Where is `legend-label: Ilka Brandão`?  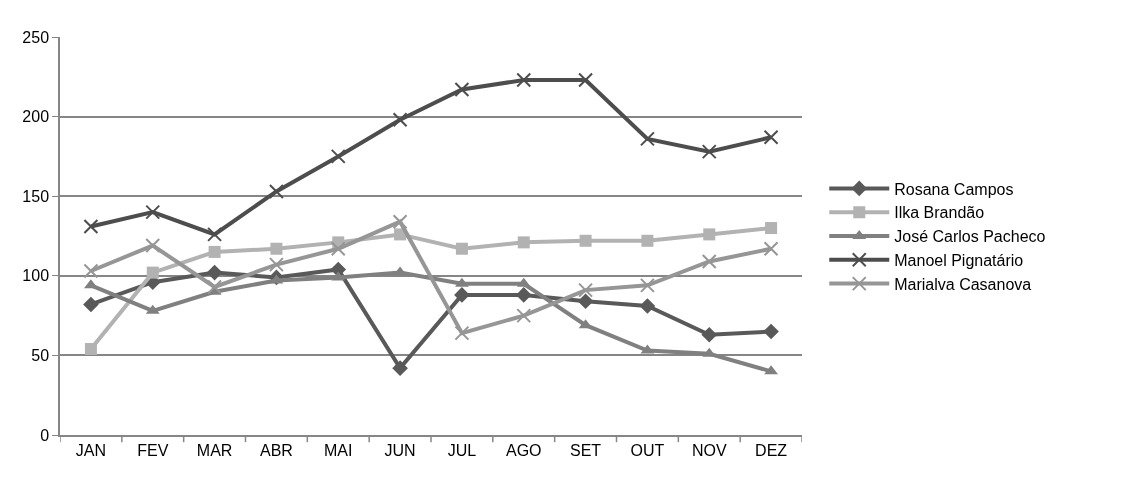
legend-label: Ilka Brandão is located at coordinates (939, 213).